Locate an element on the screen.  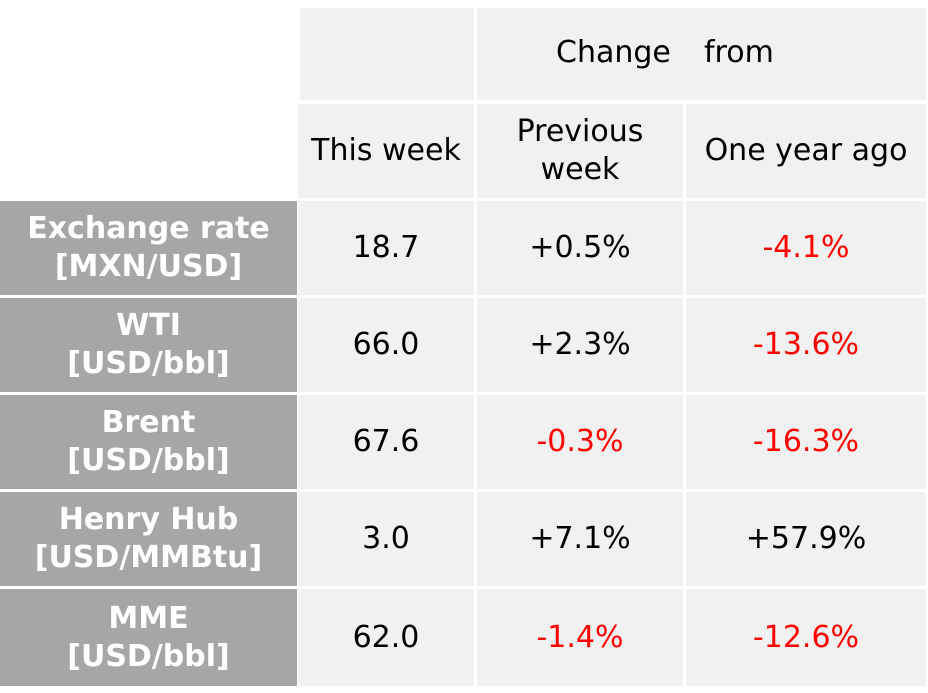
this-week-value: 66.0 is located at coordinates (386, 345).